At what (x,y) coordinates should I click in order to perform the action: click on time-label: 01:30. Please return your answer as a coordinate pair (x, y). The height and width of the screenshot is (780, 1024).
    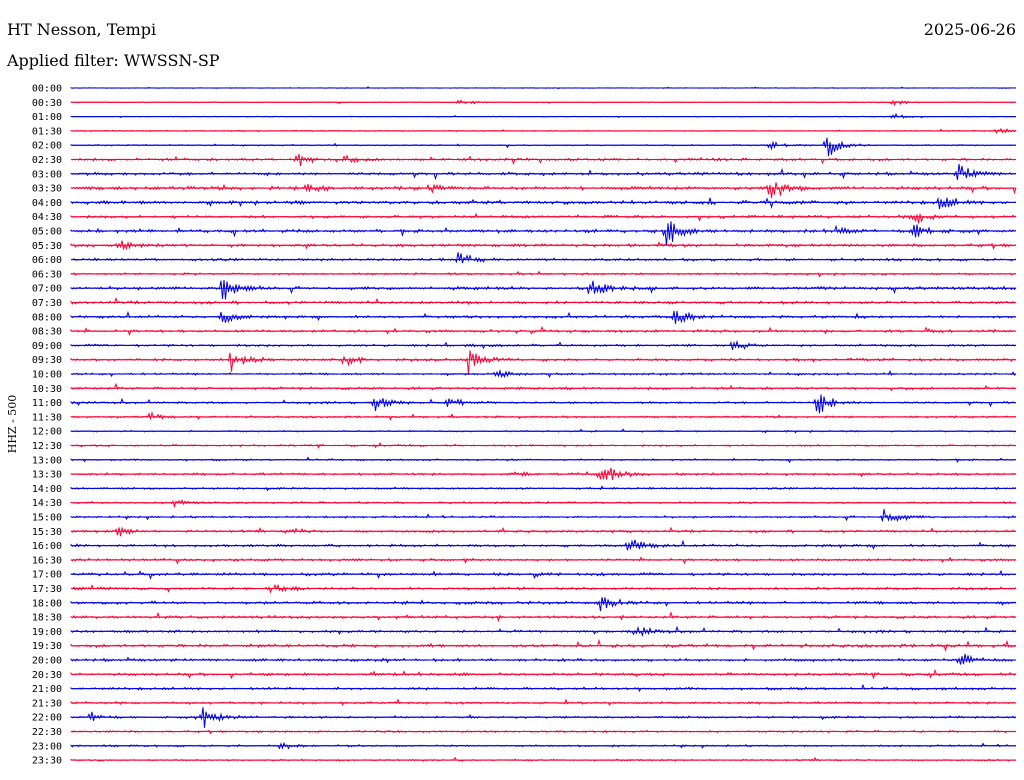
    Looking at the image, I should click on (47, 131).